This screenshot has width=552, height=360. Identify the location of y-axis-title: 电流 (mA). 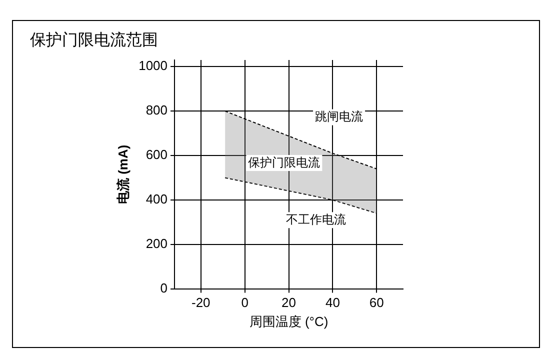
(122, 174).